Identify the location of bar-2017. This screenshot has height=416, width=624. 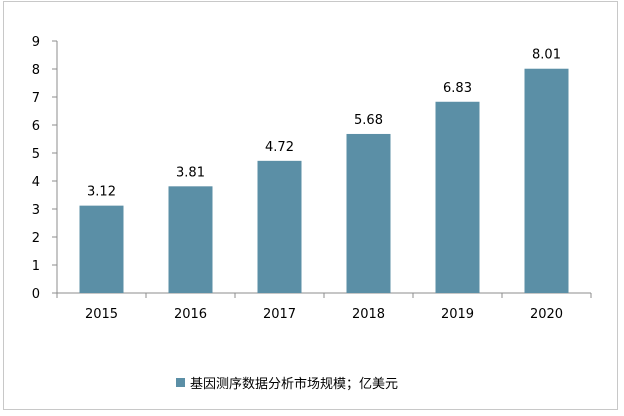
(279, 226).